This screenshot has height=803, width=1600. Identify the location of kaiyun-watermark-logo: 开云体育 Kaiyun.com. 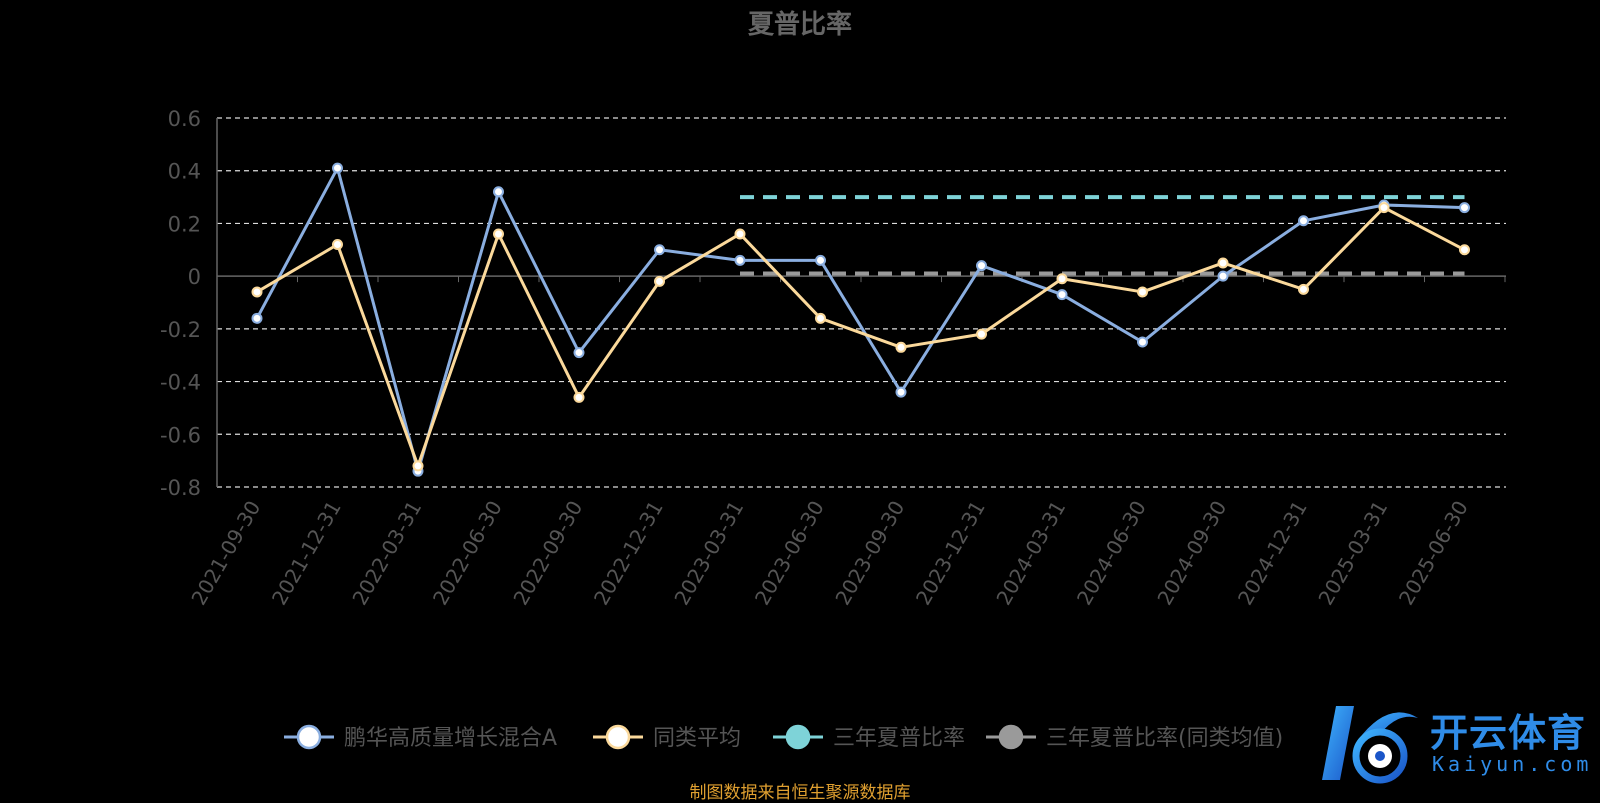
(1459, 744).